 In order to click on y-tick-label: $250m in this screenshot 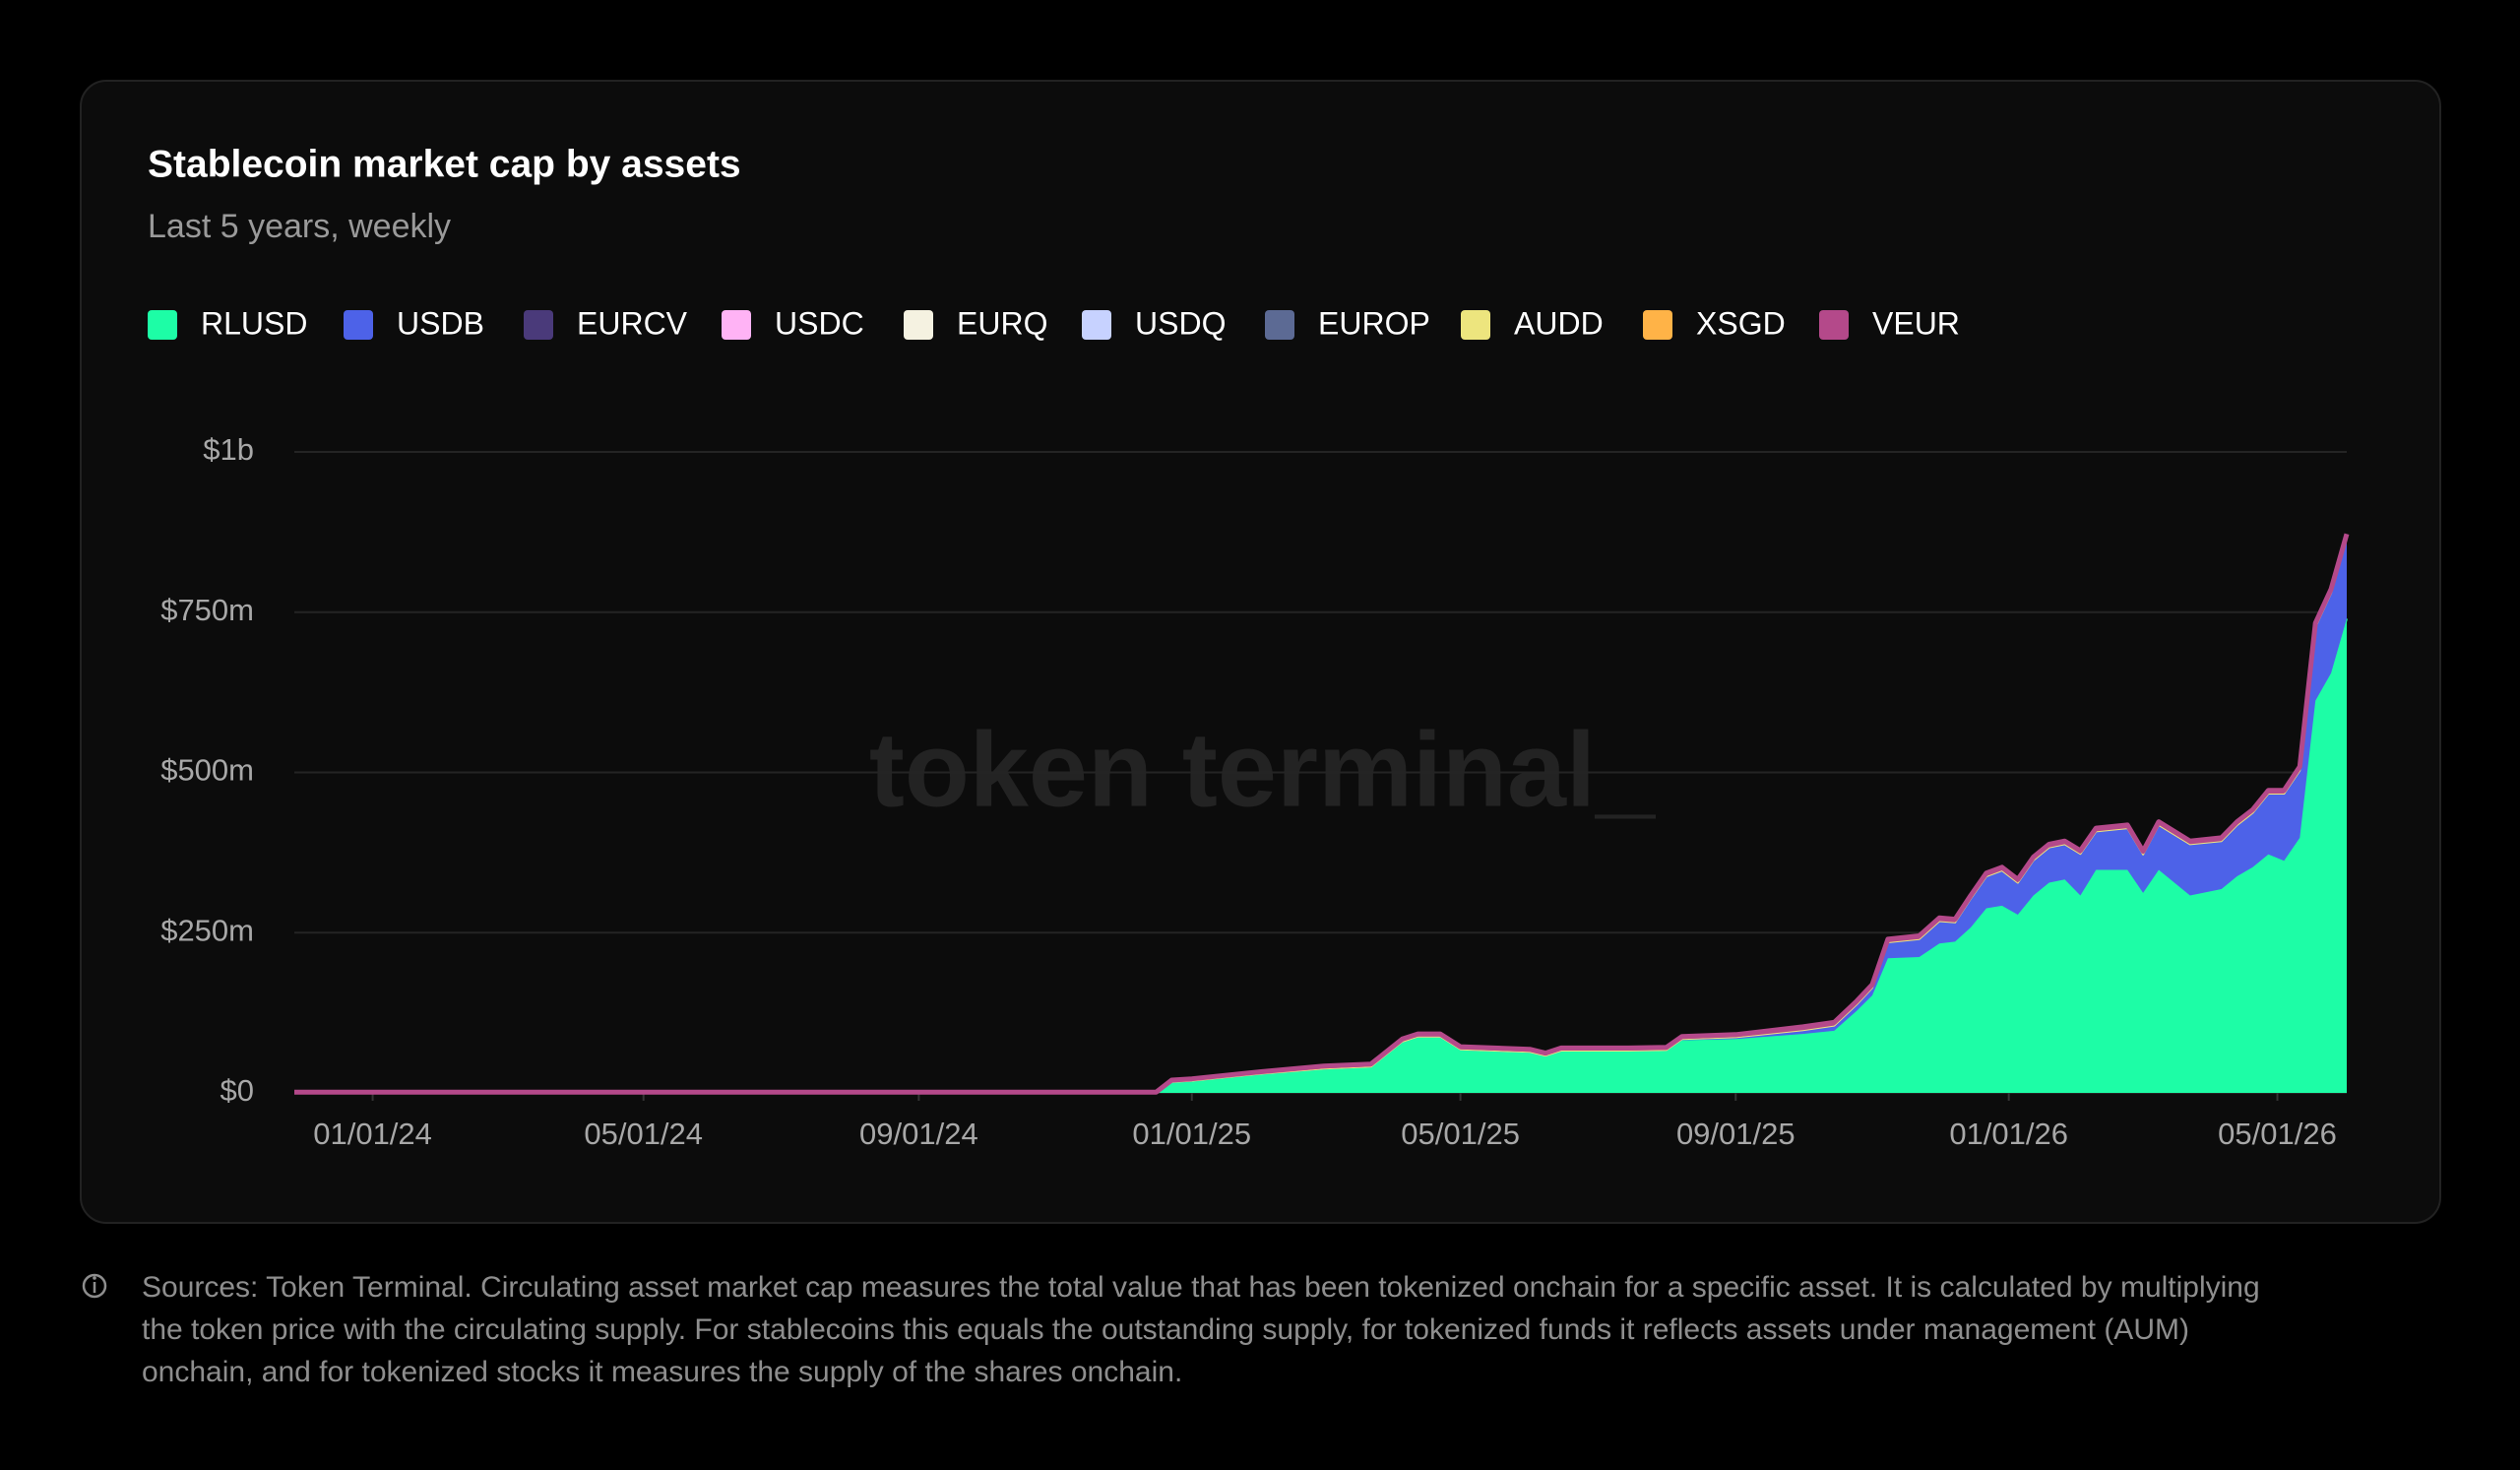, I will do `click(207, 930)`.